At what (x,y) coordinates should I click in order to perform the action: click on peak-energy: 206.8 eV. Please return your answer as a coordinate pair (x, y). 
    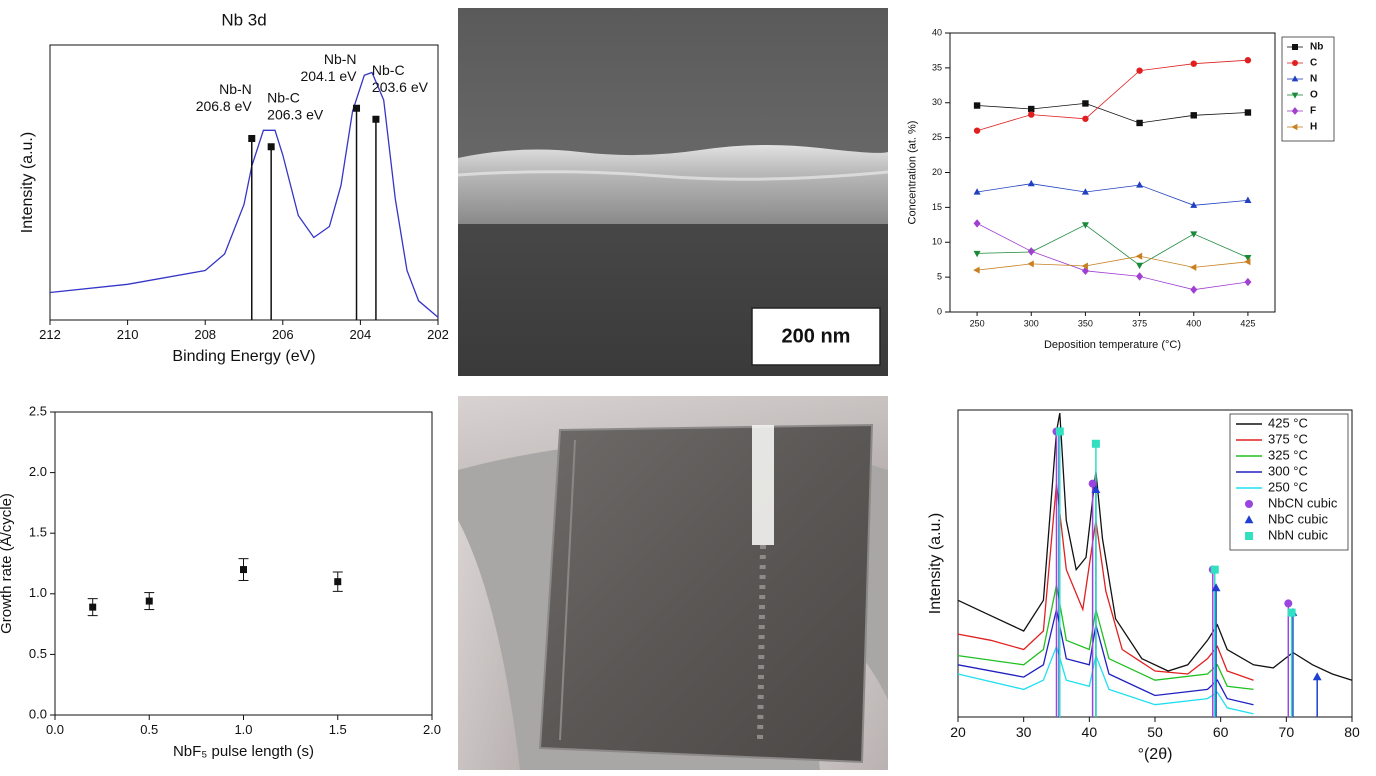
    Looking at the image, I should click on (224, 106).